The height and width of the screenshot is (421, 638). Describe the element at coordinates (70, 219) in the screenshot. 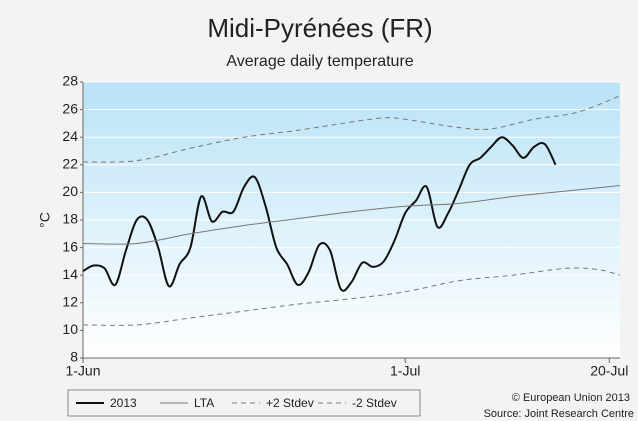

I see `y-tick-label: 18` at that location.